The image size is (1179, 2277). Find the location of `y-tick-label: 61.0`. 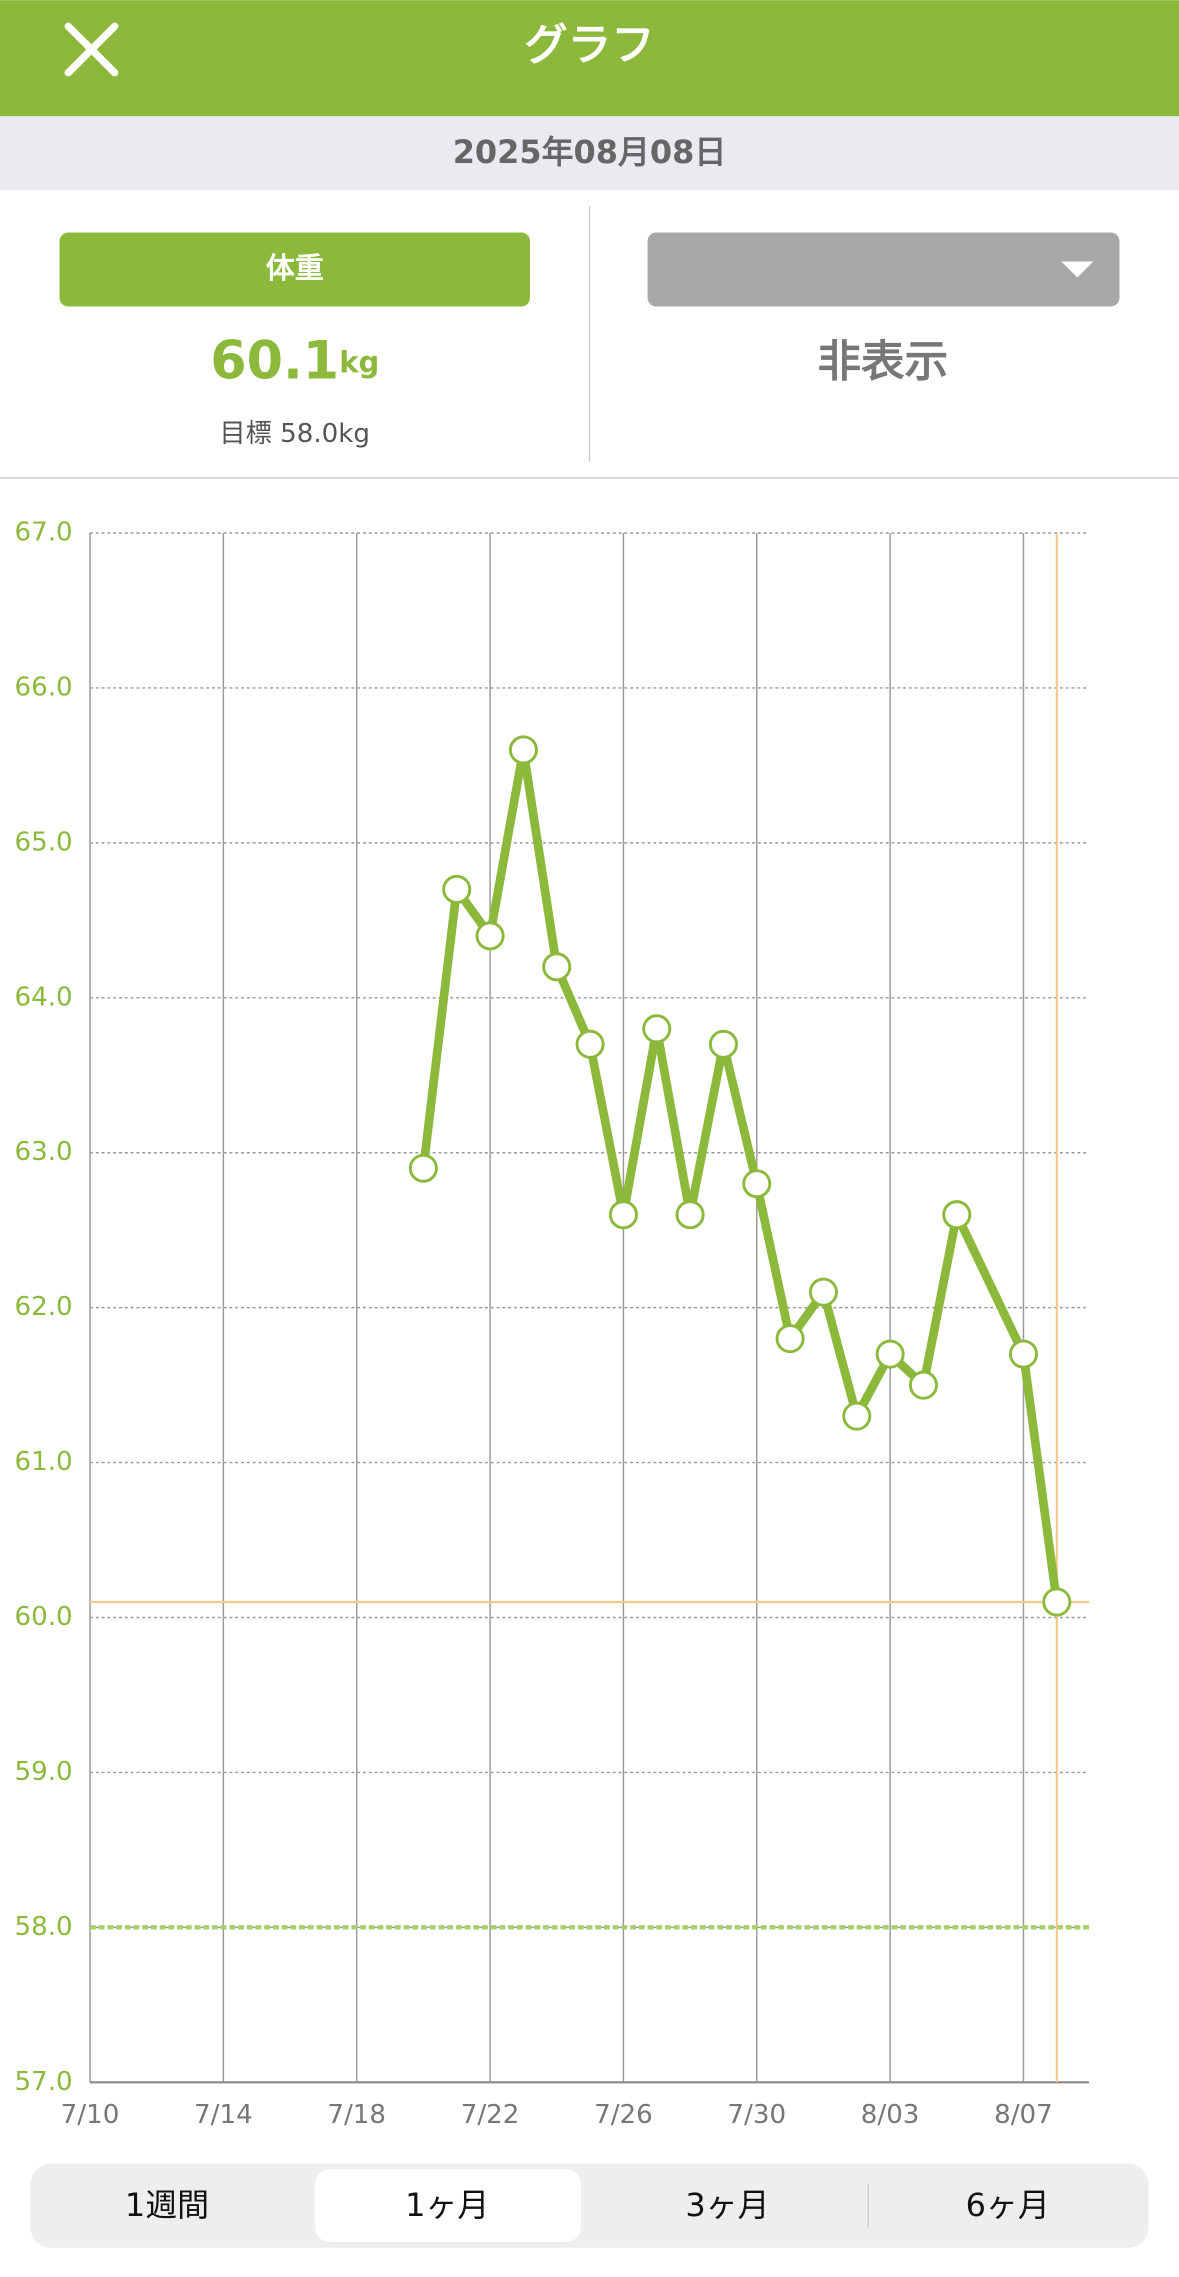

y-tick-label: 61.0 is located at coordinates (43, 1462).